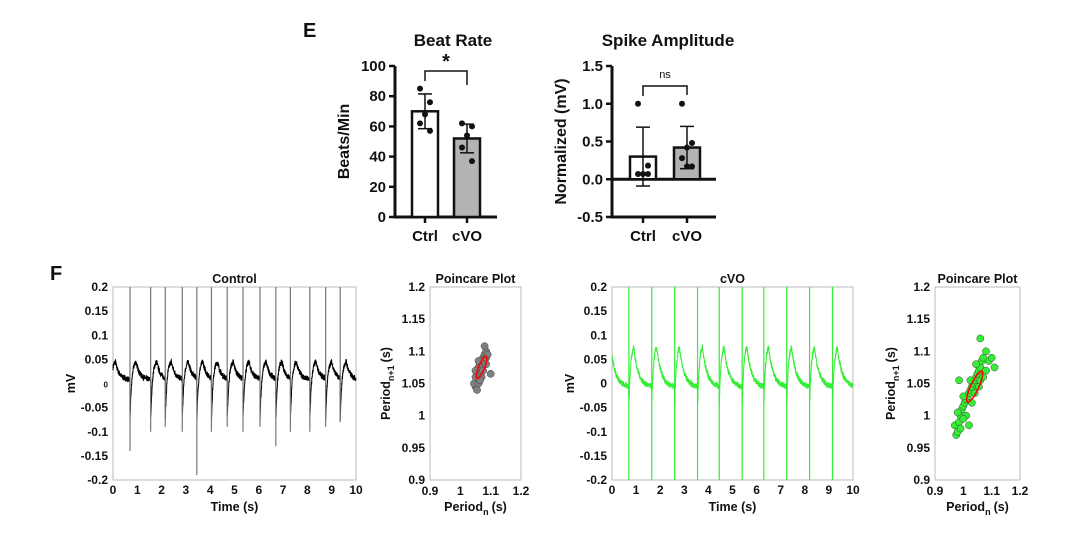 Image resolution: width=1080 pixels, height=533 pixels. I want to click on x-axis-label-subscript: n, so click(486, 512).